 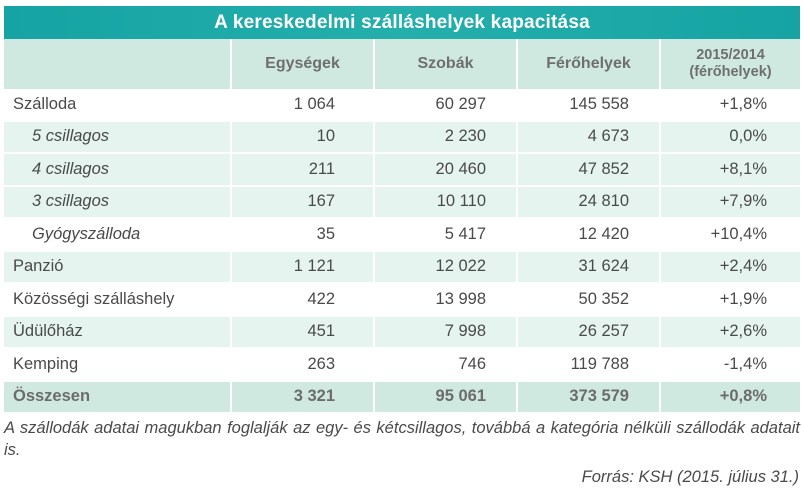 What do you see at coordinates (730, 235) in the screenshot?
I see `row-change: +10,4%` at bounding box center [730, 235].